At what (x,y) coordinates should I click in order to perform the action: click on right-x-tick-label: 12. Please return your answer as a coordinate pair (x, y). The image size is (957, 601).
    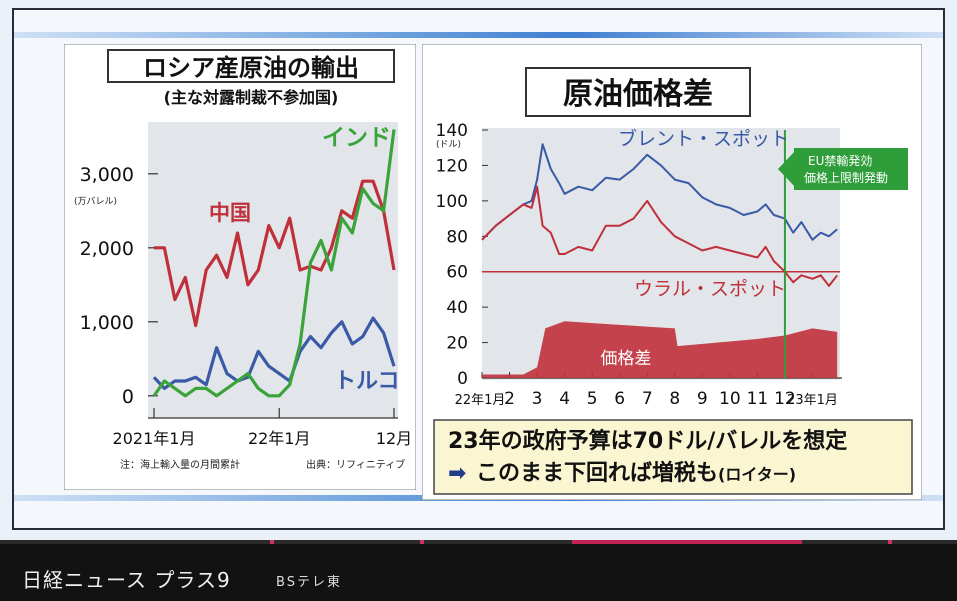
    Looking at the image, I should click on (785, 399).